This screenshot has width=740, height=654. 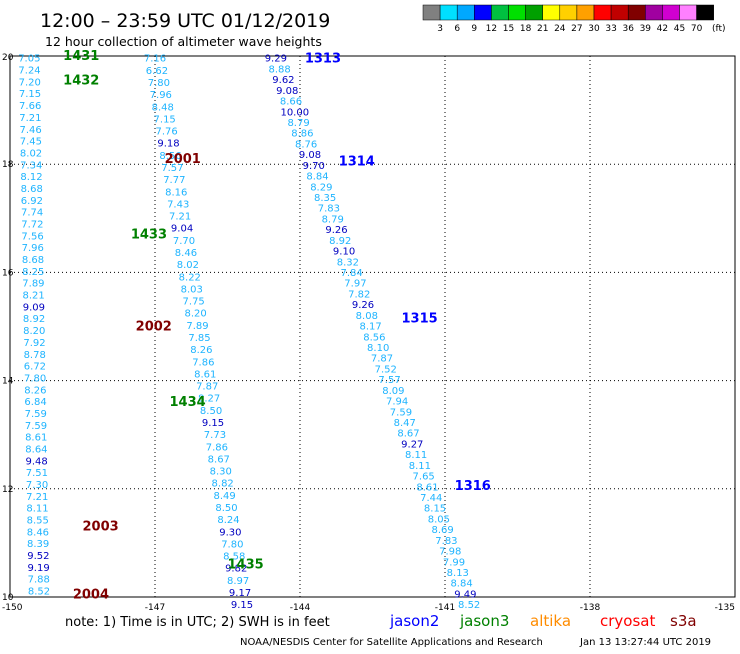 What do you see at coordinates (697, 29) in the screenshot?
I see `legend-label: 70` at bounding box center [697, 29].